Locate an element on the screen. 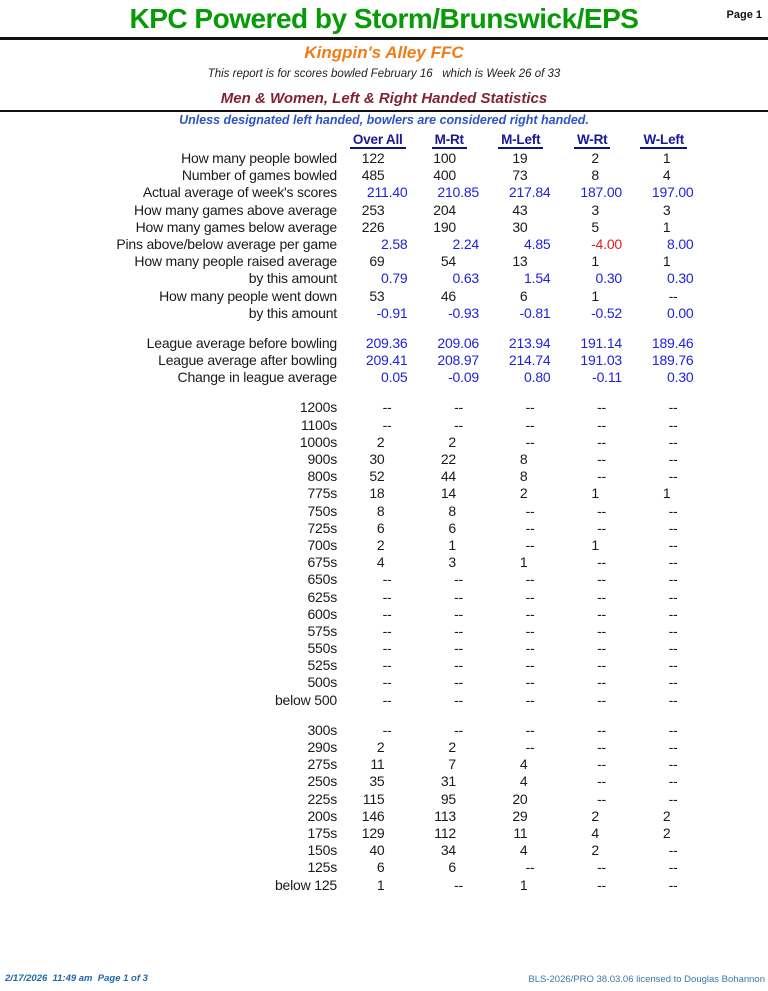 The height and width of the screenshot is (991, 768). table-row: How many people raised average 69 54 13 1 1 is located at coordinates (384, 261).